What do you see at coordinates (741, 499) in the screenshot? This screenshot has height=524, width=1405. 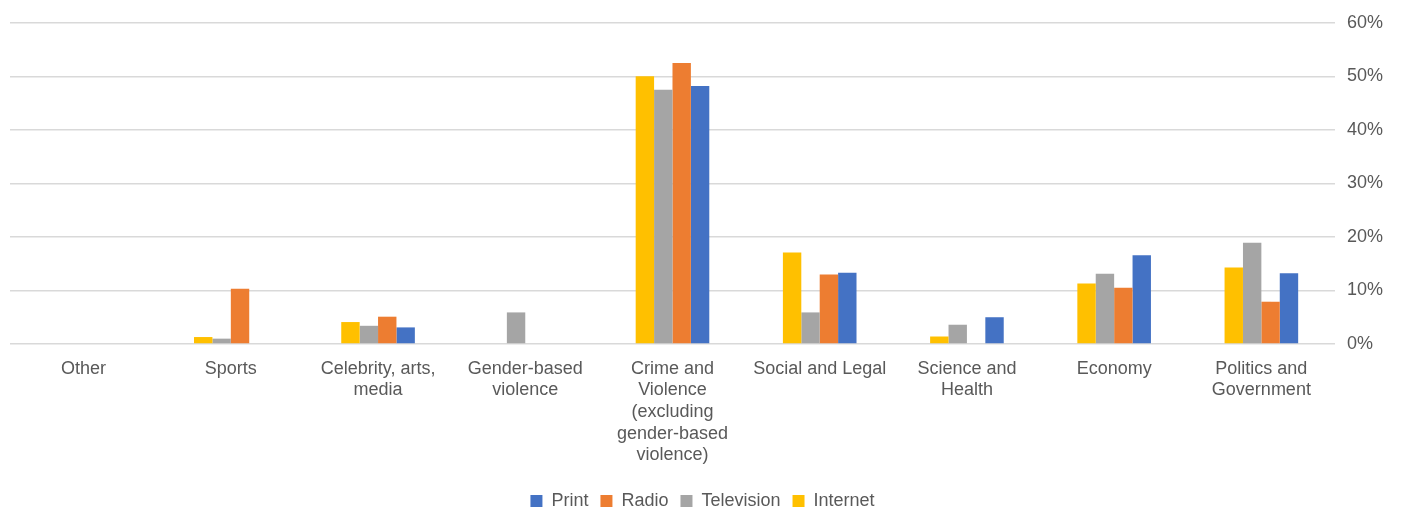 I see `legend-label: Television` at bounding box center [741, 499].